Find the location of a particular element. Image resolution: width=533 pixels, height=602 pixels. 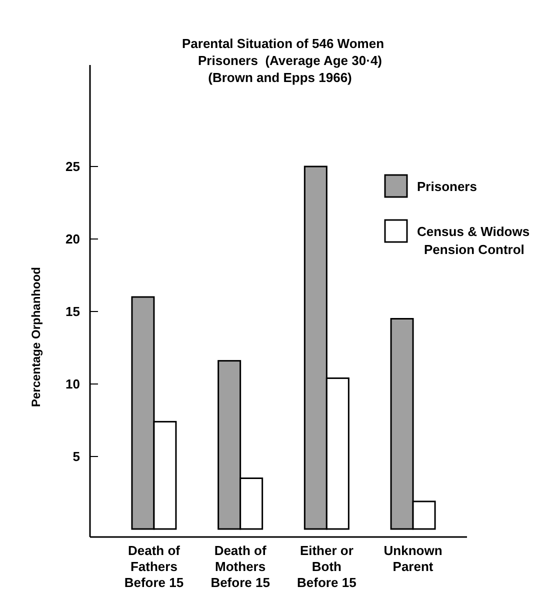

x-tick-label: Either or Both Before 15 is located at coordinates (326, 566).